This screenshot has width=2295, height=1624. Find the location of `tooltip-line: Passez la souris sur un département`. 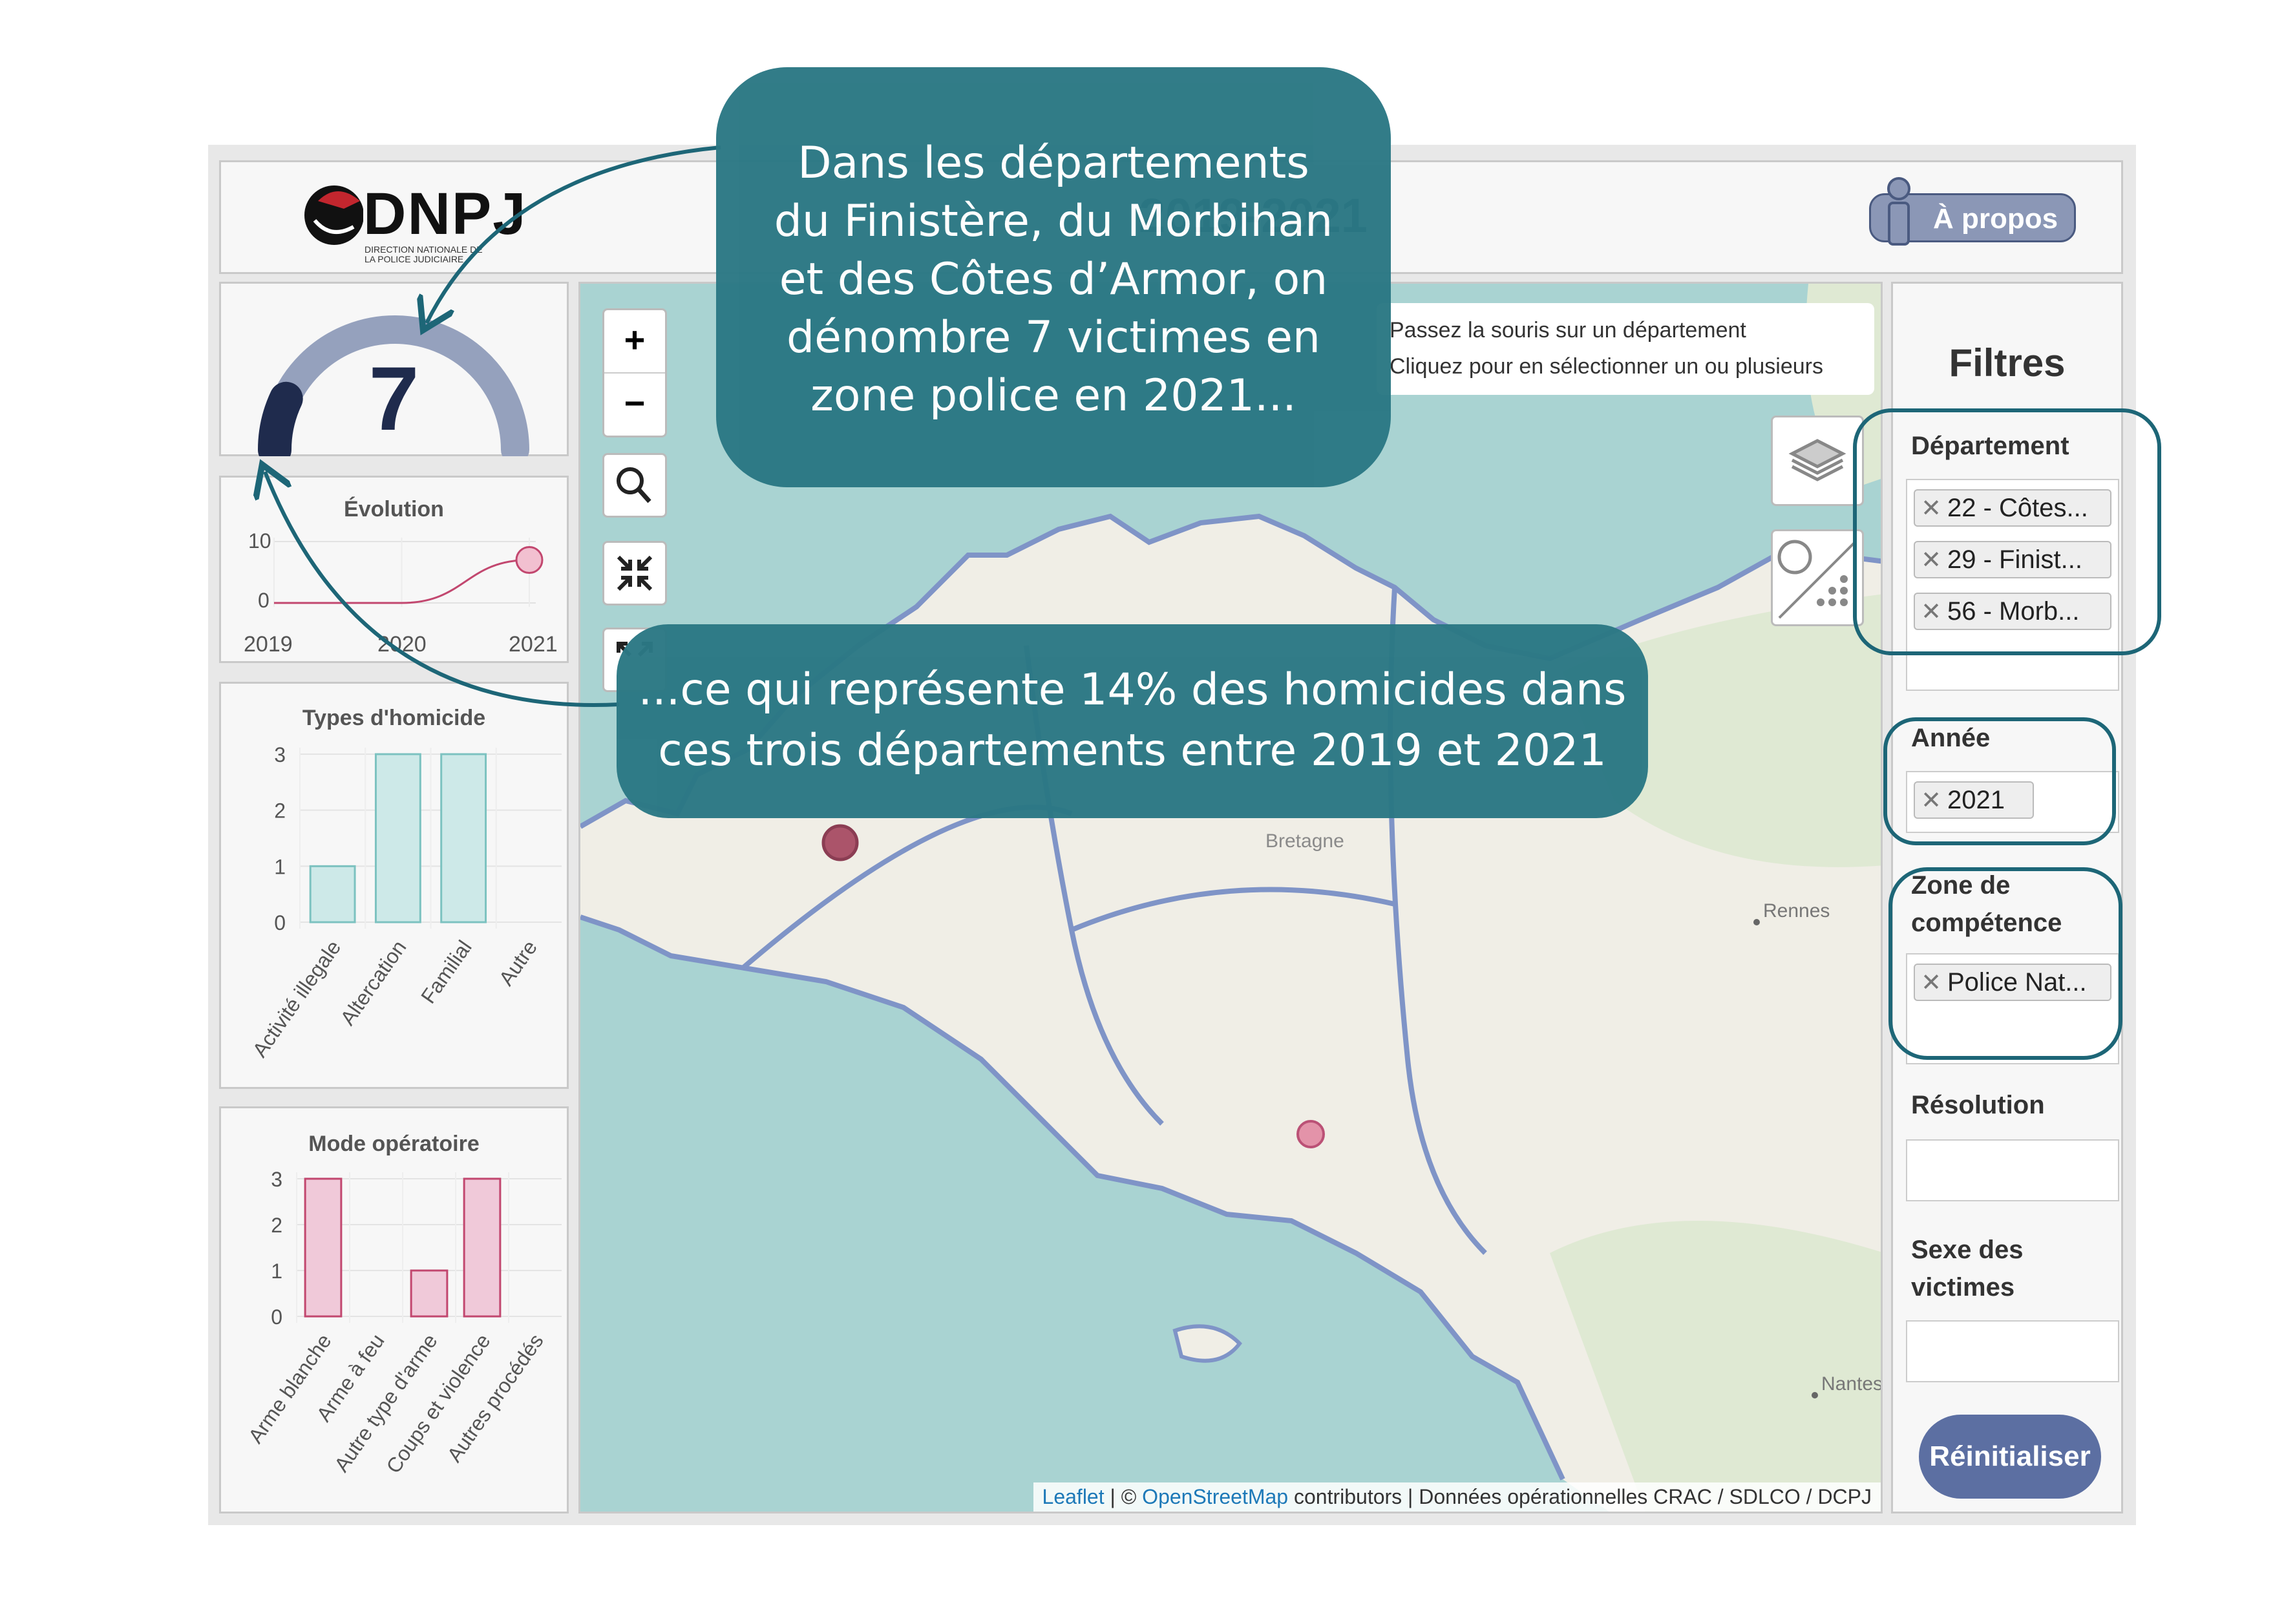

tooltip-line: Passez la souris sur un département is located at coordinates (1568, 330).